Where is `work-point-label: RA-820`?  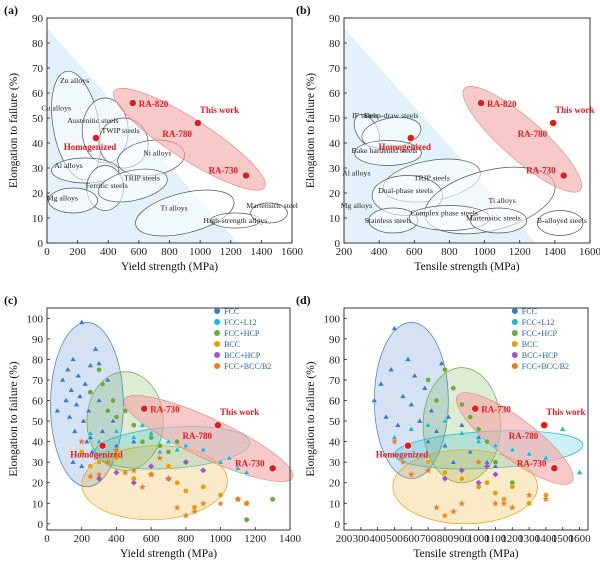
work-point-label: RA-820 is located at coordinates (502, 104).